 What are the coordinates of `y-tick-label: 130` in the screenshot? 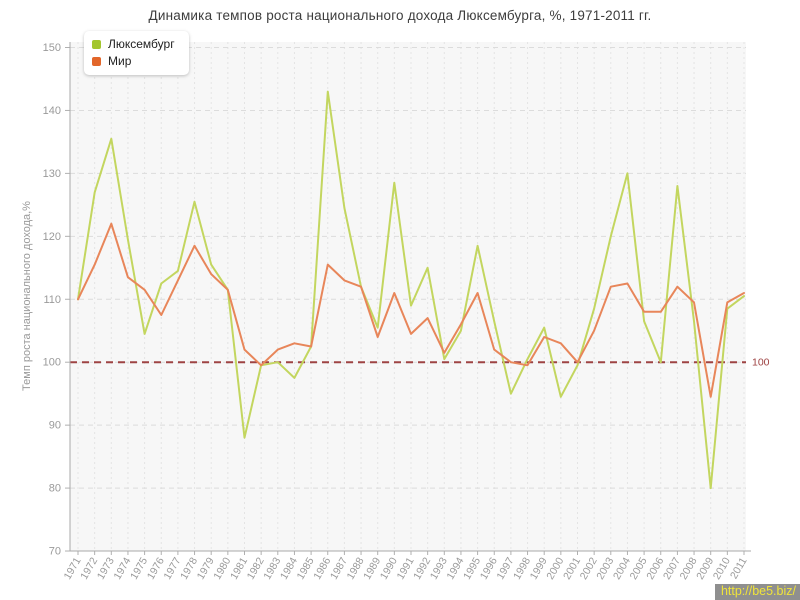 It's located at (52, 174).